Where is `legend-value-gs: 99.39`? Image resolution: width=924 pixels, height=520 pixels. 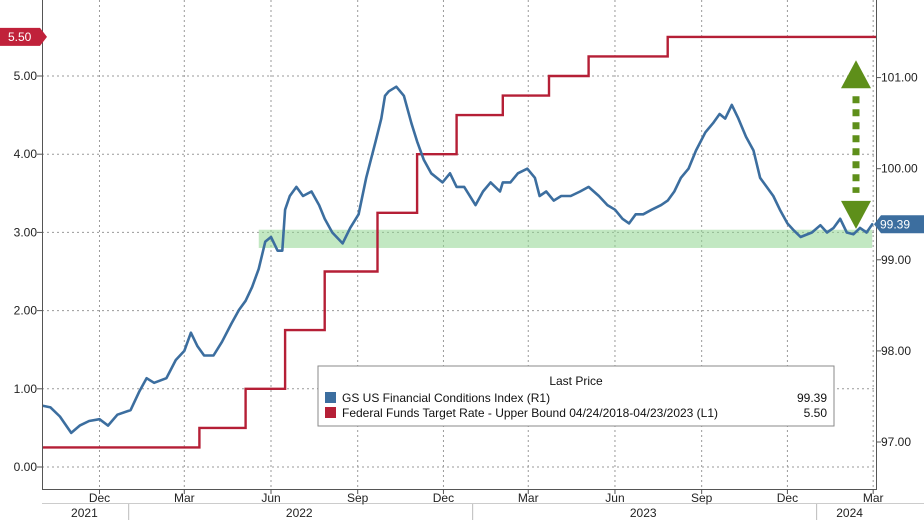
legend-value-gs: 99.39 is located at coordinates (812, 398).